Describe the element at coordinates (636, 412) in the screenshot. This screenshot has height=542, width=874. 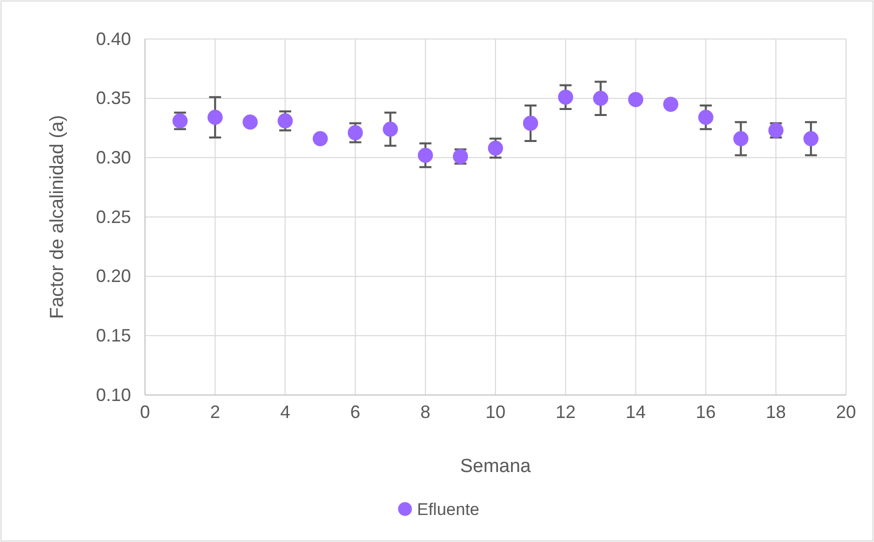
I see `x-tick-label: 14` at that location.